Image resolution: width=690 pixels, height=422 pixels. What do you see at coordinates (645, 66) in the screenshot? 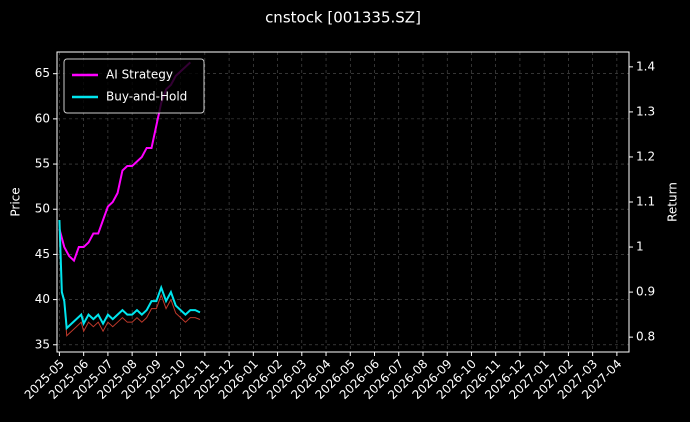
I see `y2-tick-label: 1.4` at bounding box center [645, 66].